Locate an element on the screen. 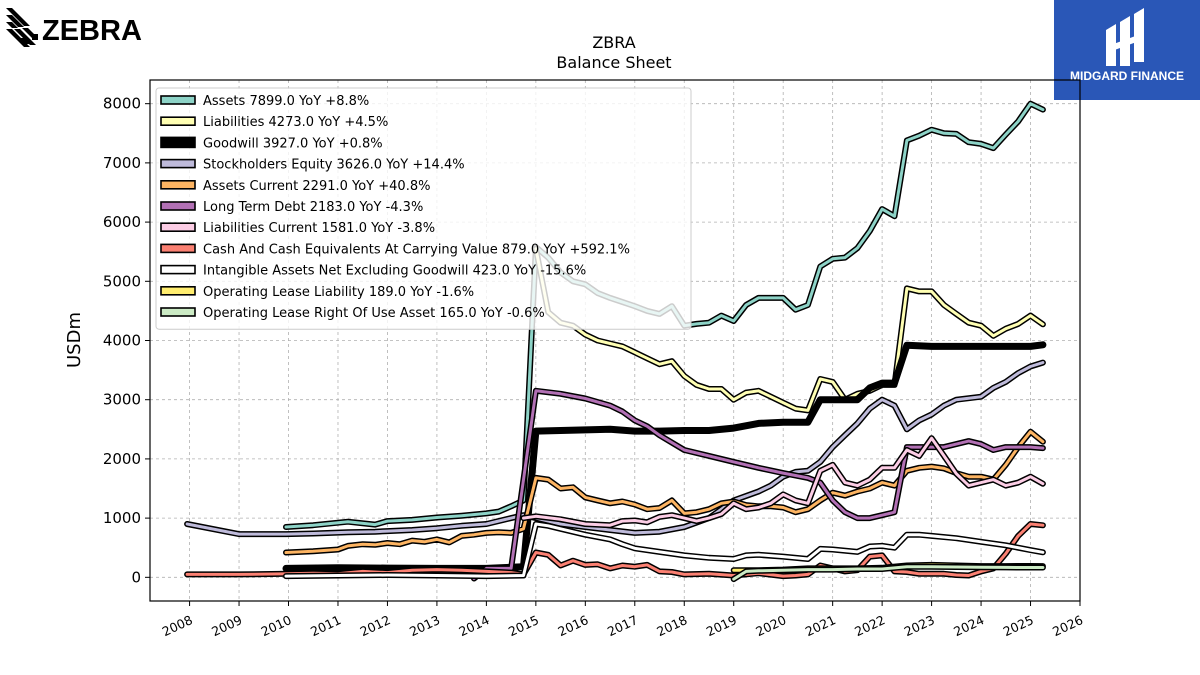  x-tick-label: 2020 is located at coordinates (770, 625).